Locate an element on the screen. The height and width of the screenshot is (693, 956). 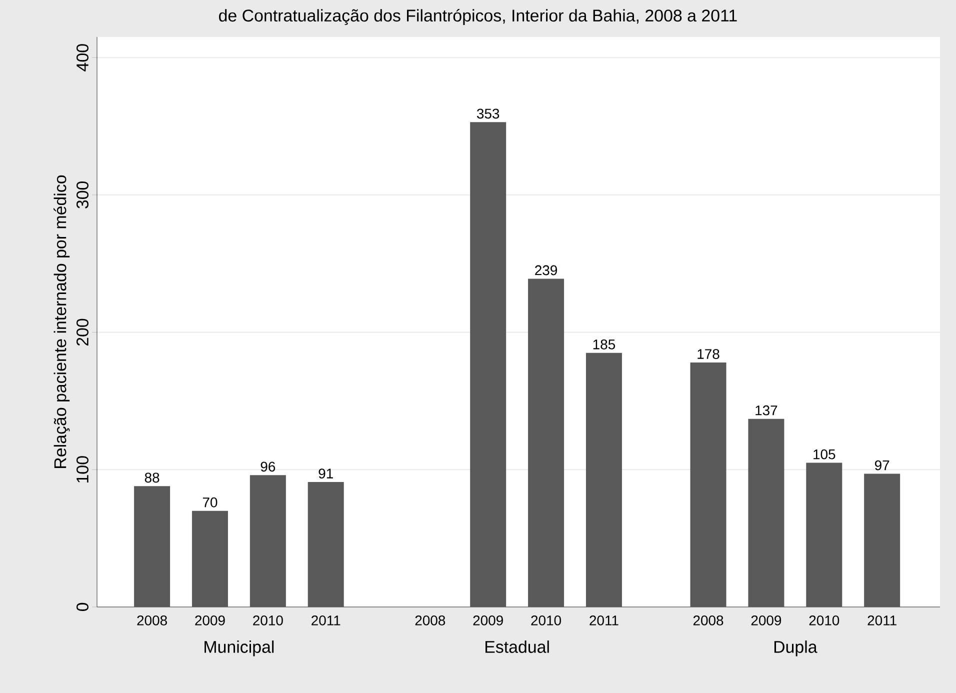
y-tick-label: 0 is located at coordinates (82, 607).